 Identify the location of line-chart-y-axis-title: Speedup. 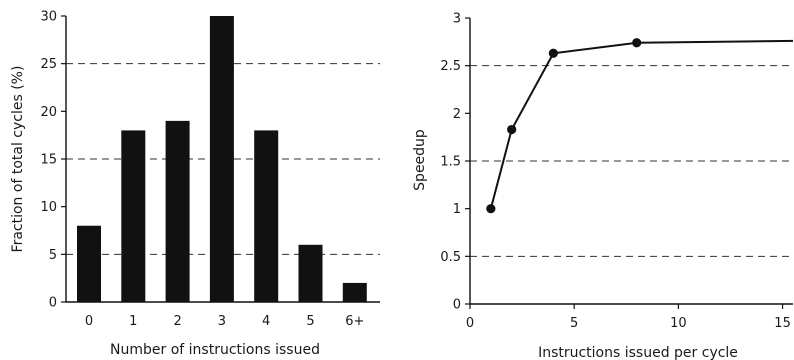
(420, 160).